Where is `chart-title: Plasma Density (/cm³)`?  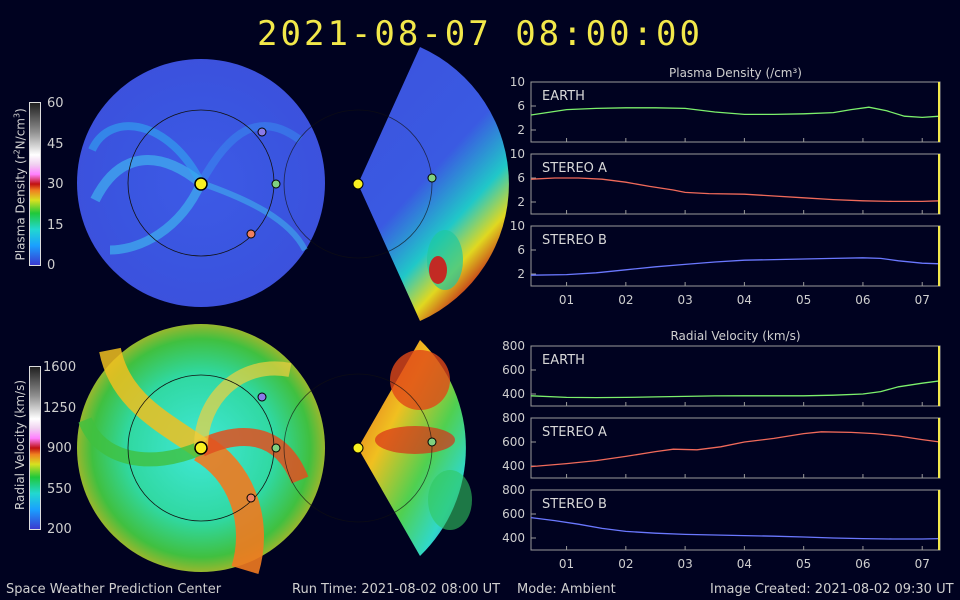 chart-title: Plasma Density (/cm³) is located at coordinates (735, 73).